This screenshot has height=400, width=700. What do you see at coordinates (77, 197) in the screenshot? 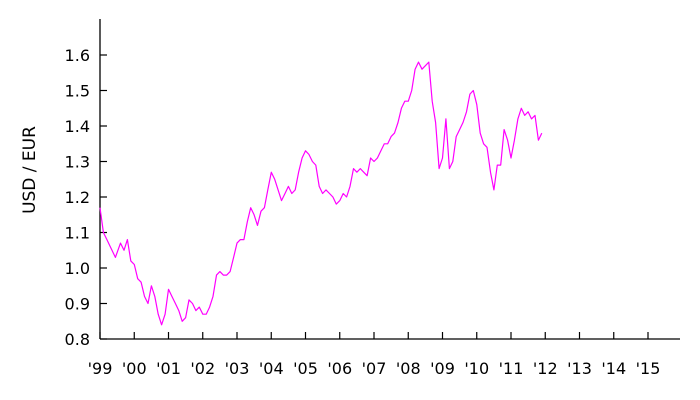
I see `y-tick-label: 1.2` at bounding box center [77, 197].